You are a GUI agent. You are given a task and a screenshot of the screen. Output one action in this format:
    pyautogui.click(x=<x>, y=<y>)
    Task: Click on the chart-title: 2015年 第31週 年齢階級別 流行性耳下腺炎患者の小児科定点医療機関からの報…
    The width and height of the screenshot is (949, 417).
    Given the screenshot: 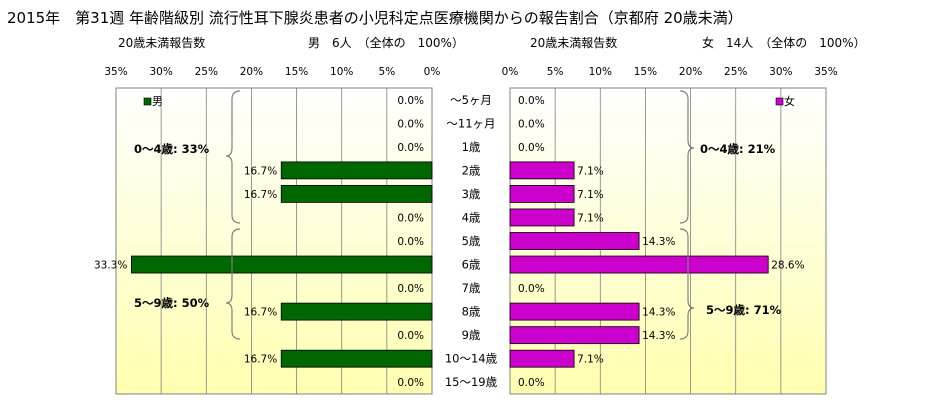 What is the action you would take?
    pyautogui.click(x=375, y=18)
    